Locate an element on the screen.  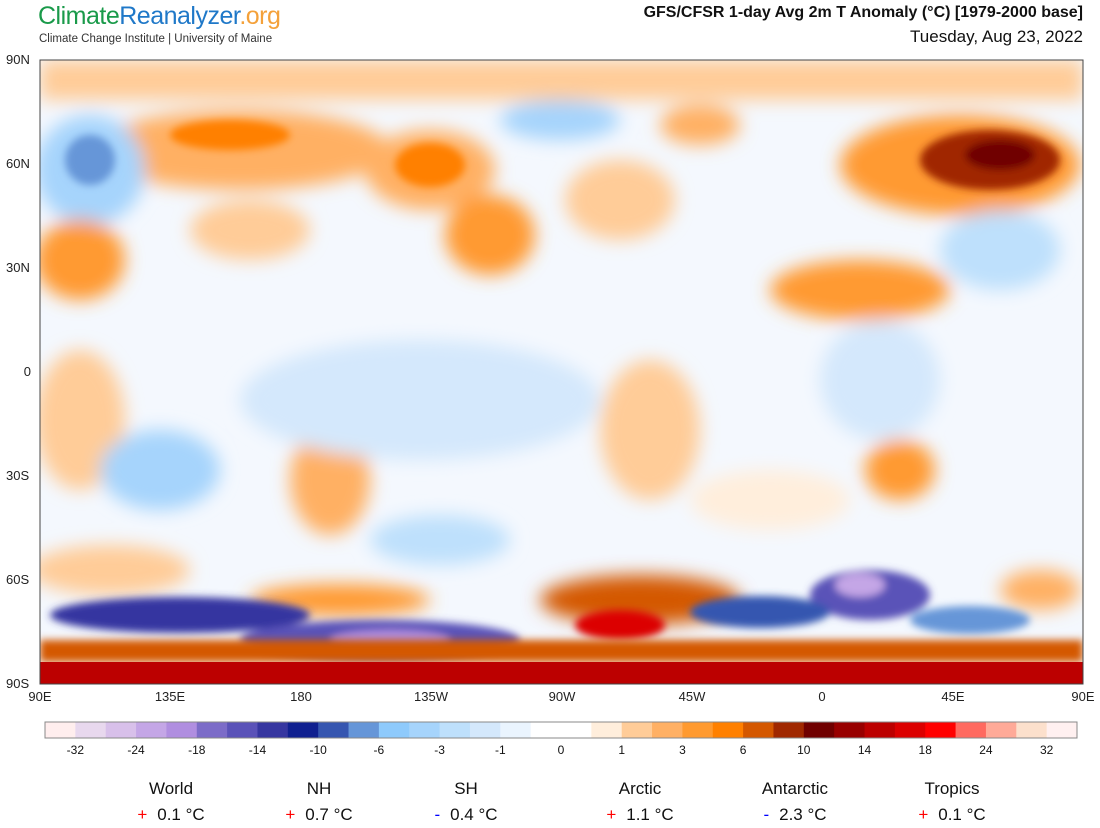
stat-value: +1.1 °C is located at coordinates (640, 815).